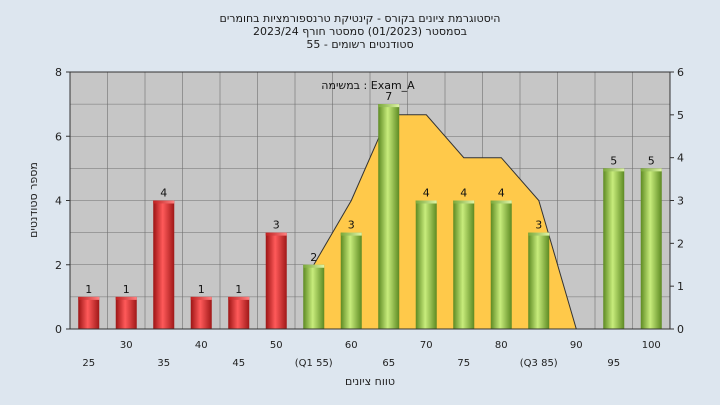 This screenshot has height=405, width=720. Describe the element at coordinates (58, 265) in the screenshot. I see `y-tick-label: 2` at that location.